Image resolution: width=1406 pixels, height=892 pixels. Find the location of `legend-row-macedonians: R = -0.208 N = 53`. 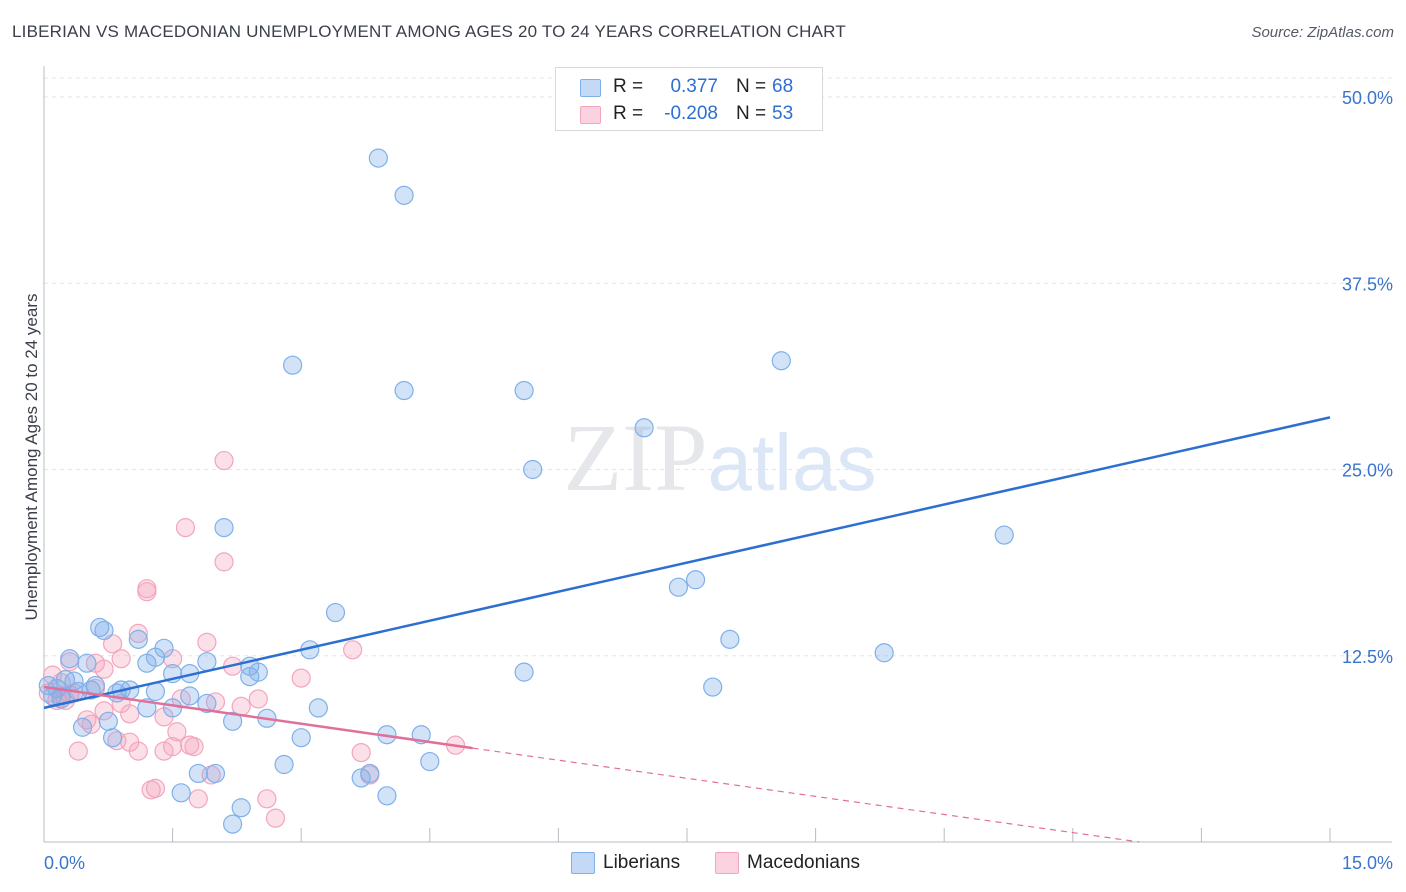

legend-row-macedonians: R = -0.208 N = 53 is located at coordinates (689, 114).